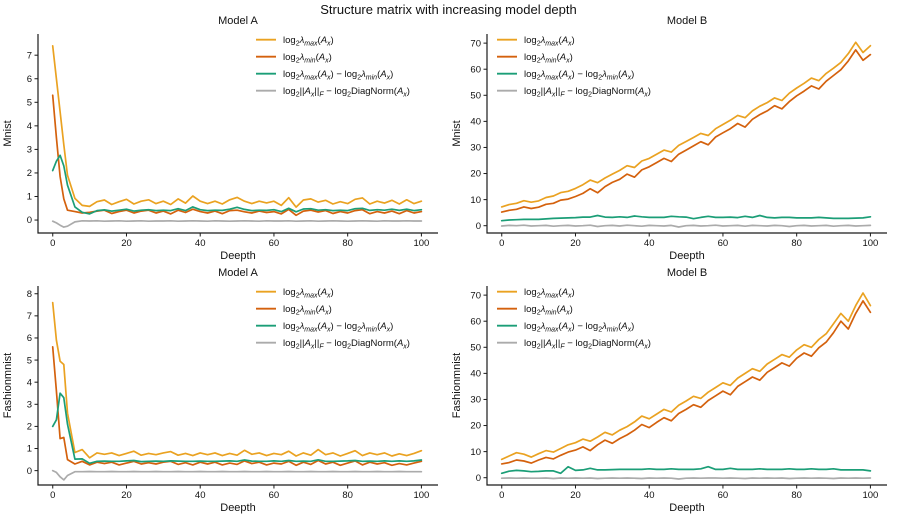  Describe the element at coordinates (237, 184) in the screenshot. I see `series-line-gap` at that location.